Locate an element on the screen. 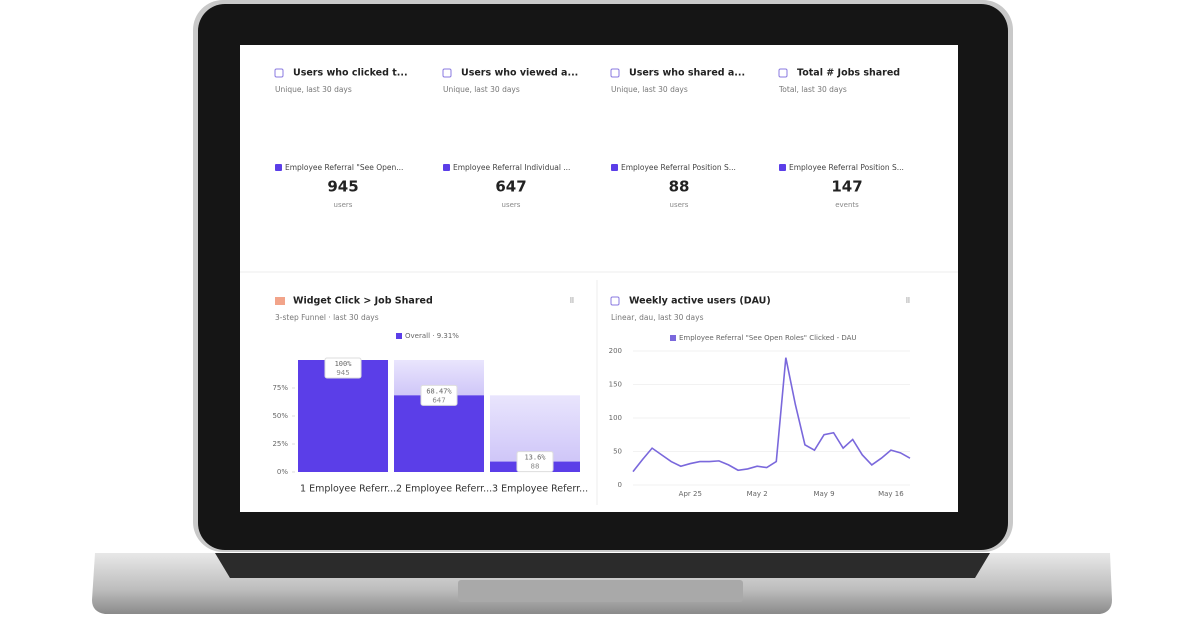 The width and height of the screenshot is (1200, 632). chart-title: Weekly active users (DAU) is located at coordinates (700, 301).